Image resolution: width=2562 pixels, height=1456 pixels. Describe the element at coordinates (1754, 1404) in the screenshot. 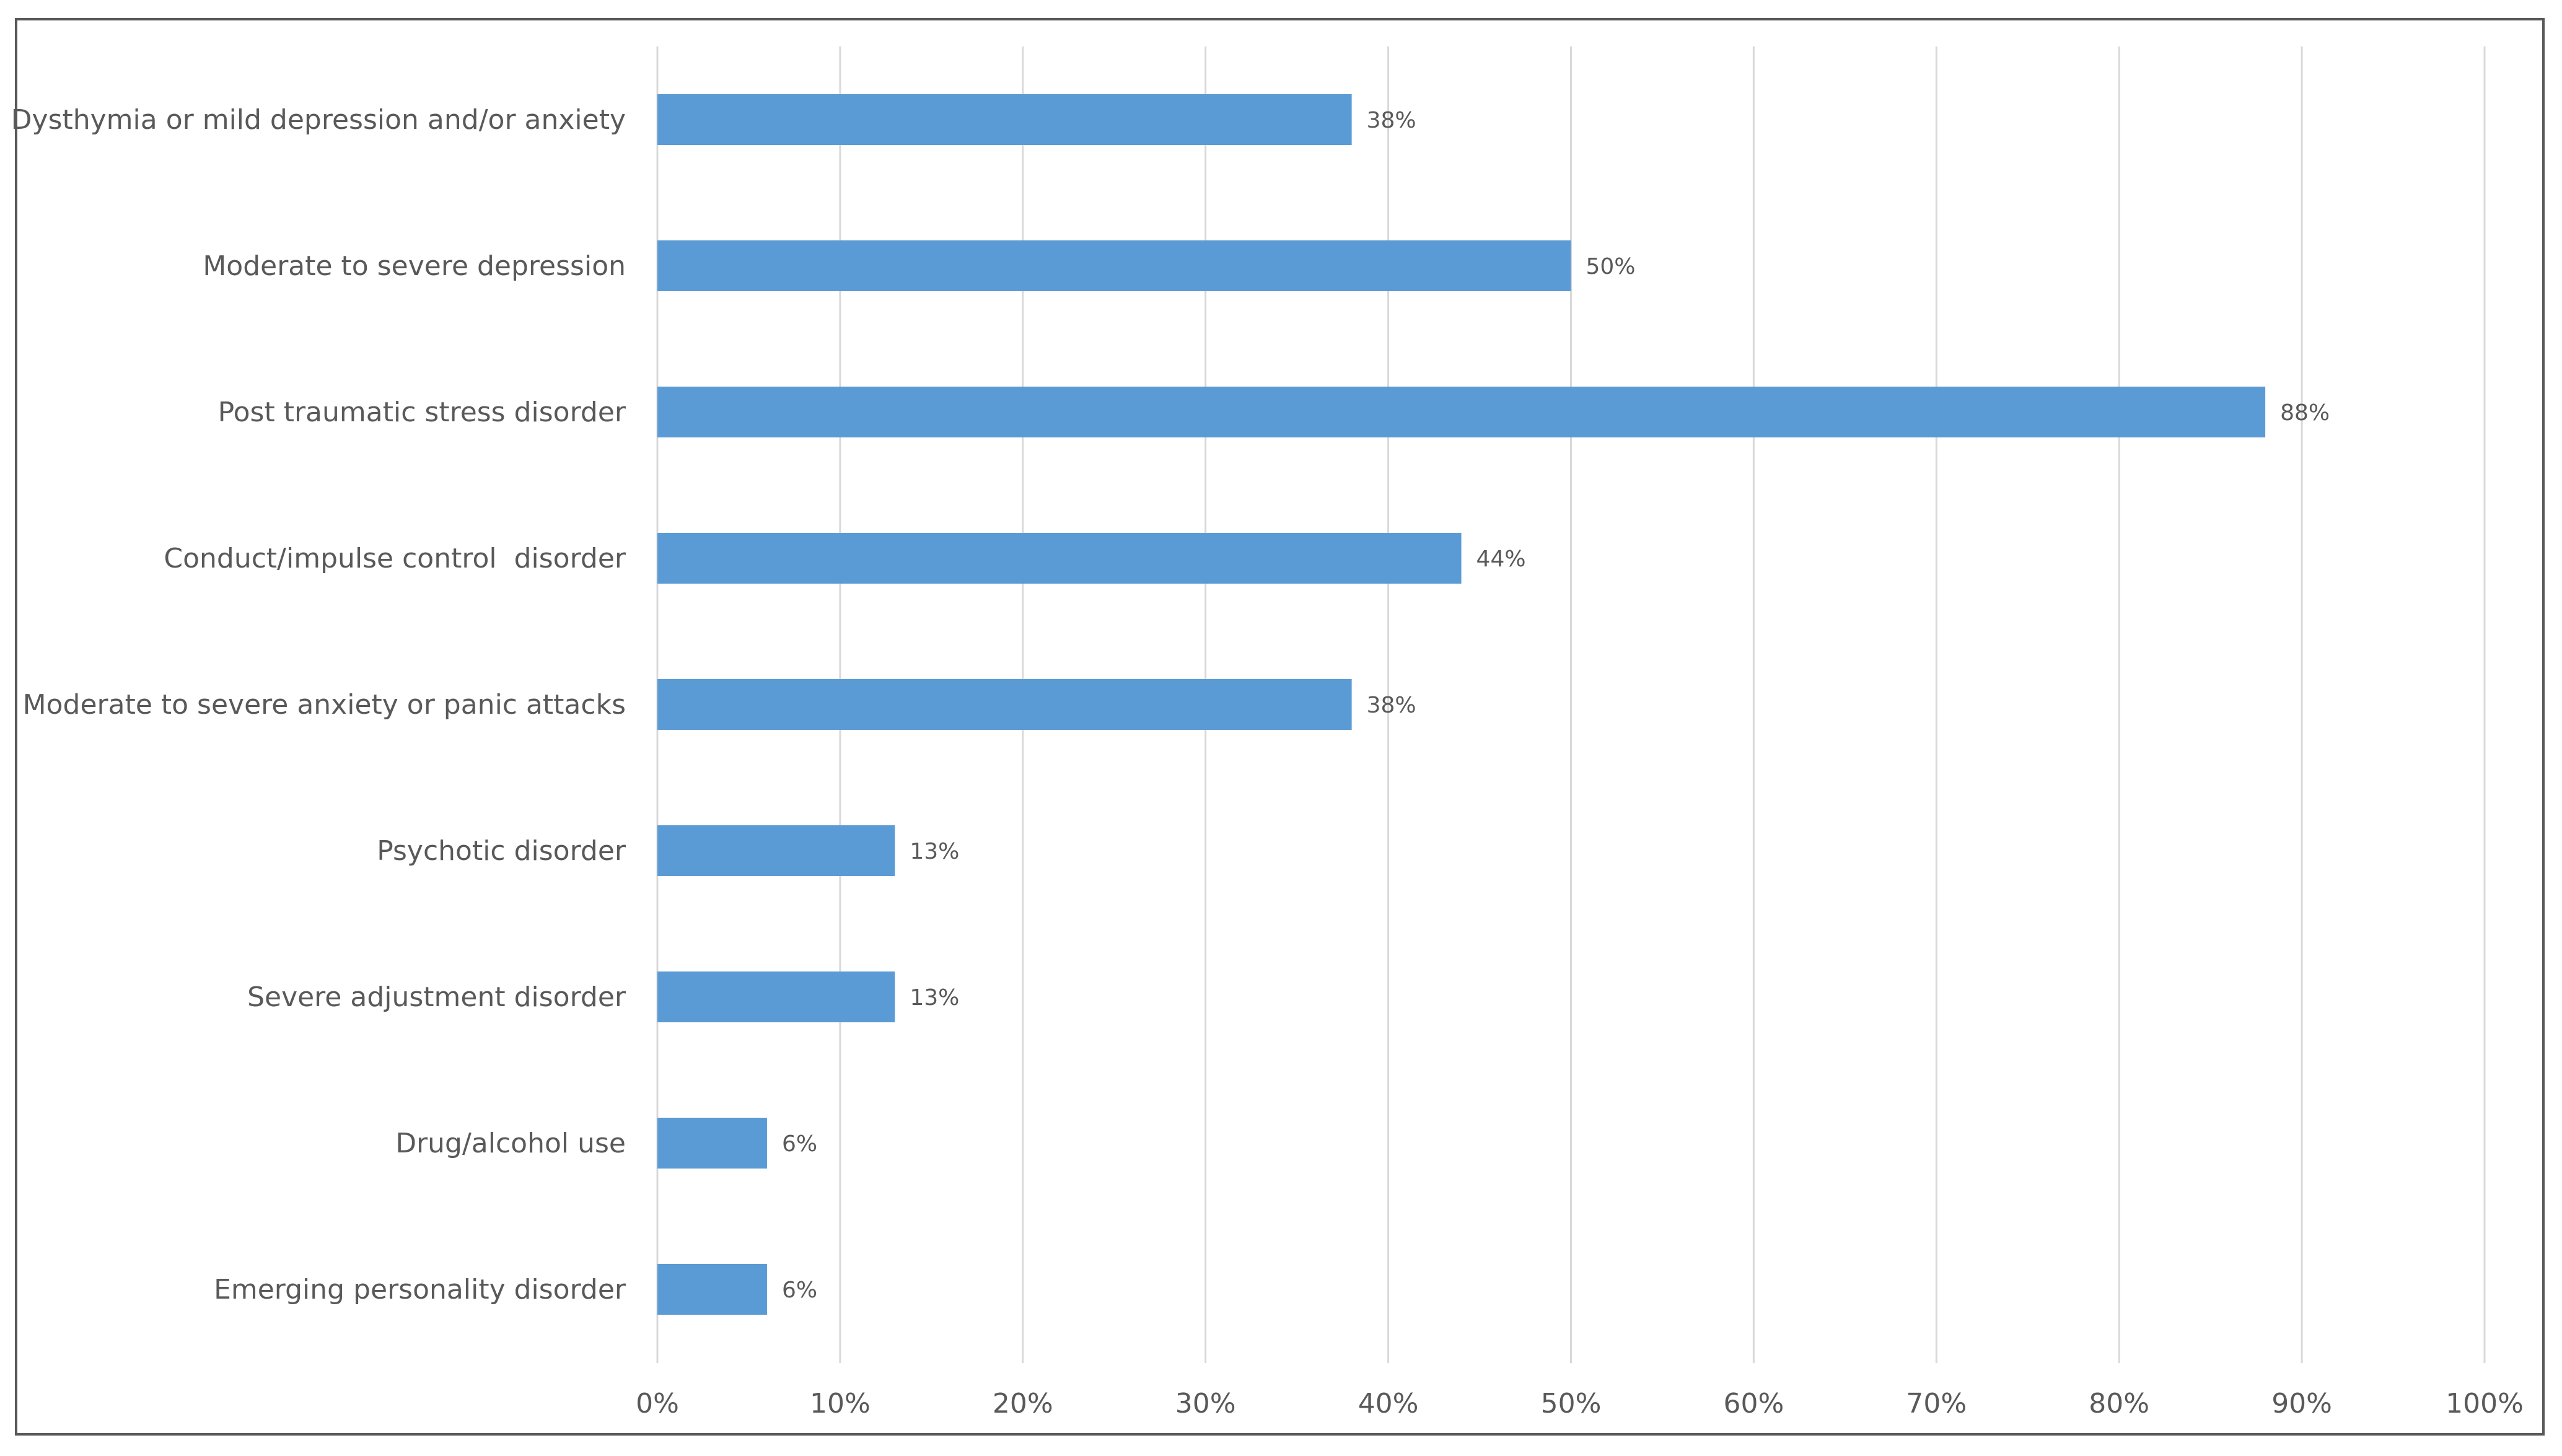

I see `x-tick-label: 60%` at that location.